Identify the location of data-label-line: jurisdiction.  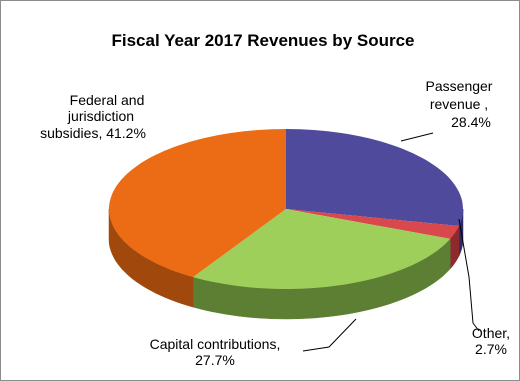
(100, 116).